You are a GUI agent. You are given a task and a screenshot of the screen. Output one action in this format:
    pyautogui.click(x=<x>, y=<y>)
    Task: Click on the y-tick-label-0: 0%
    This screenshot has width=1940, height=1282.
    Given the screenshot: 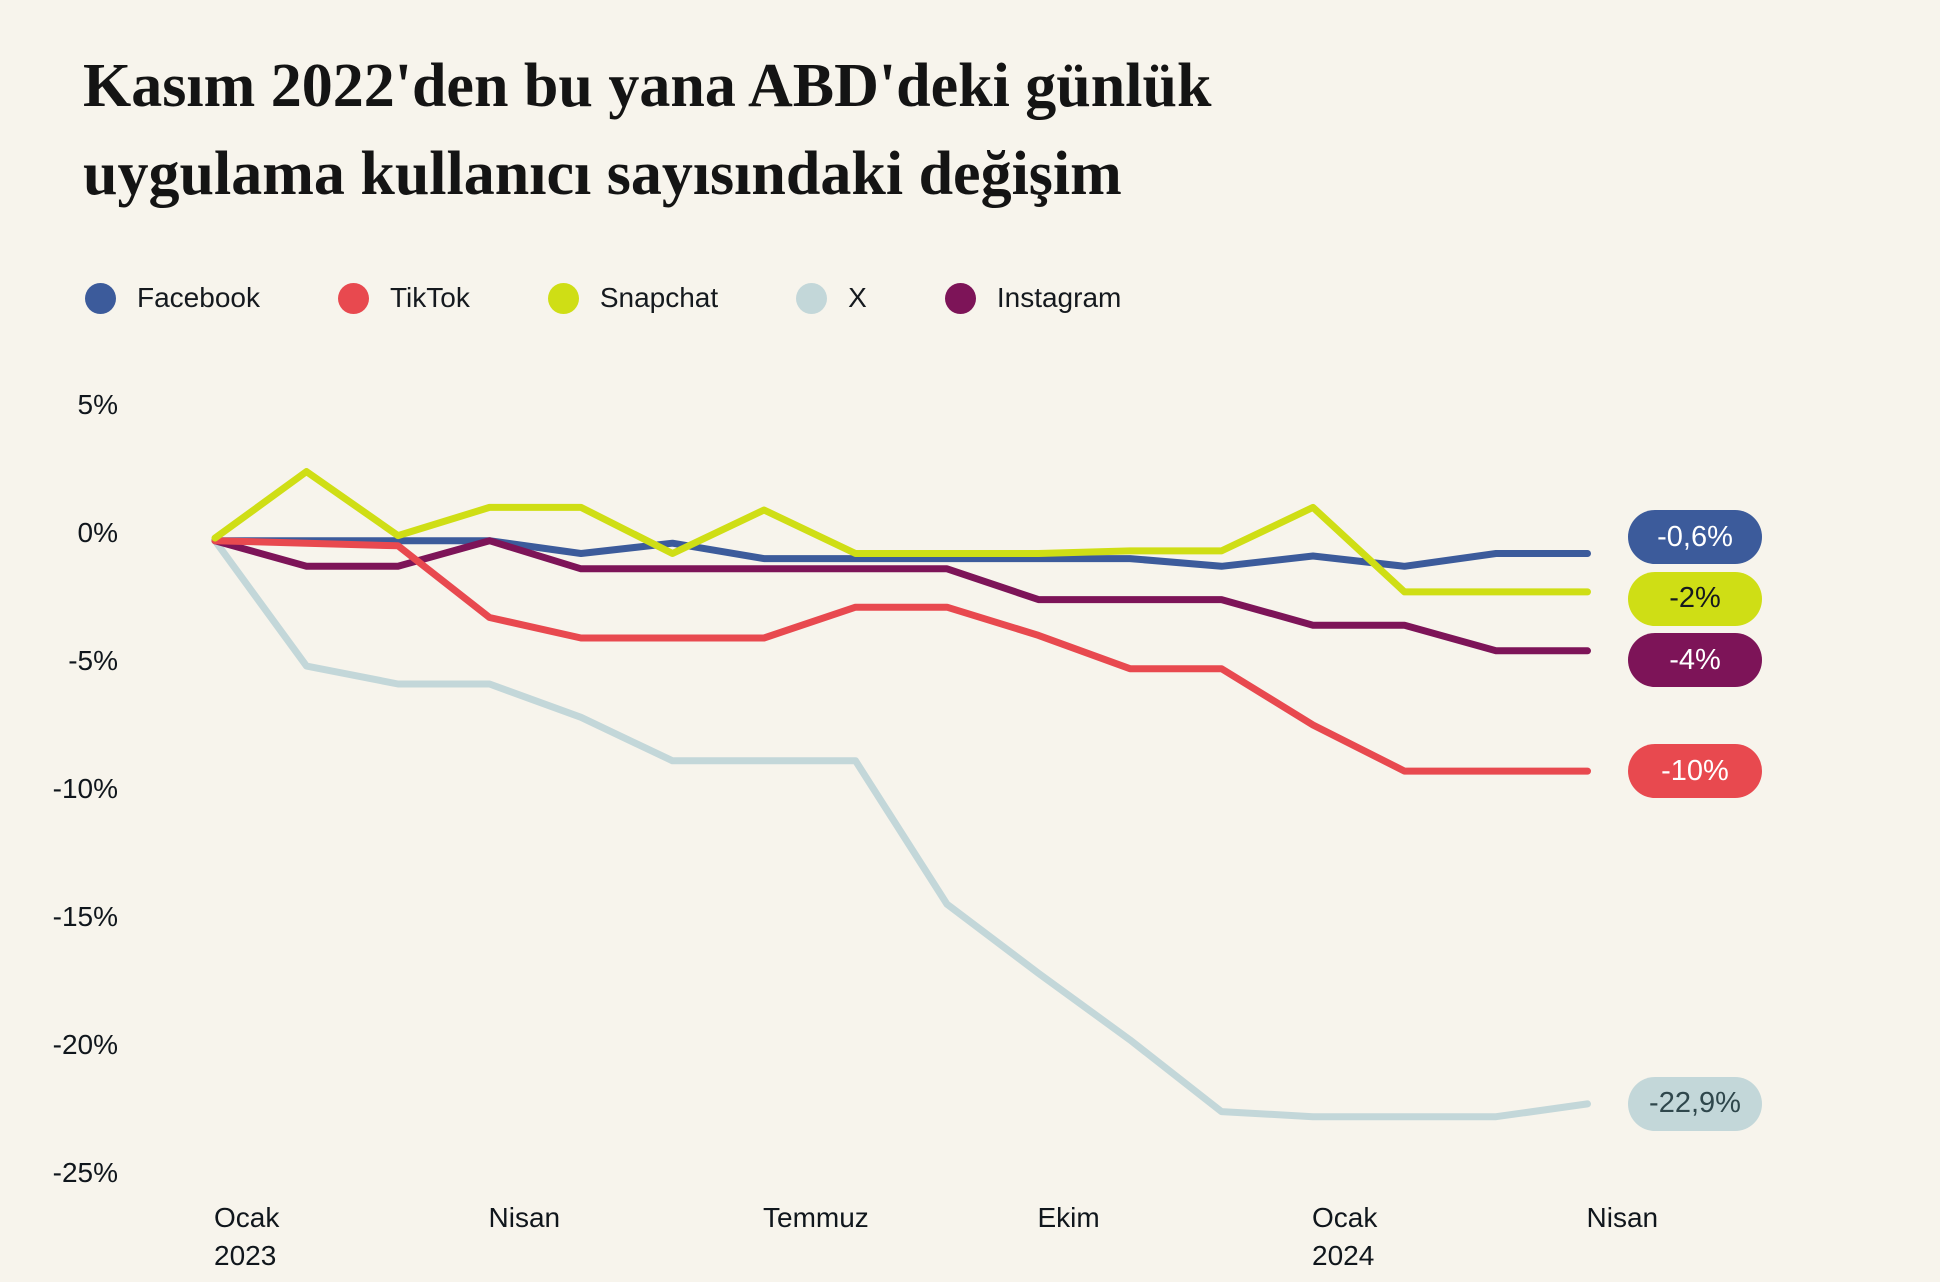 What is the action you would take?
    pyautogui.click(x=97, y=532)
    